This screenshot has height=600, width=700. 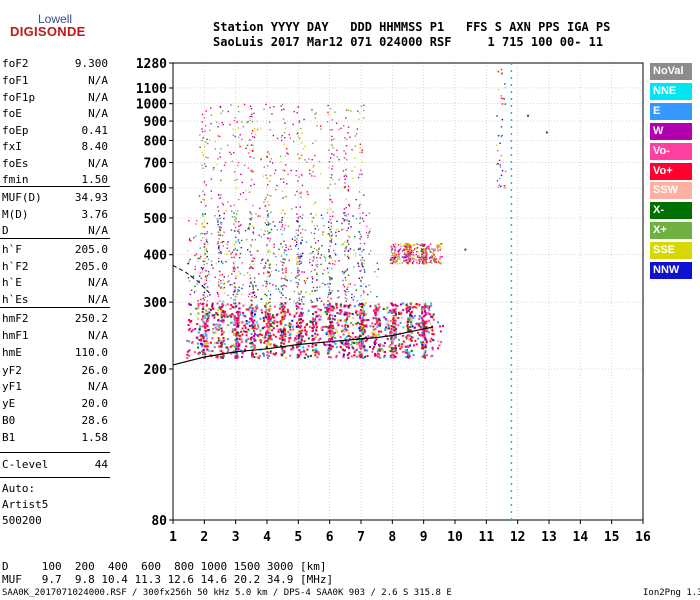 What do you see at coordinates (19, 488) in the screenshot?
I see `auto-line: Auto:` at bounding box center [19, 488].